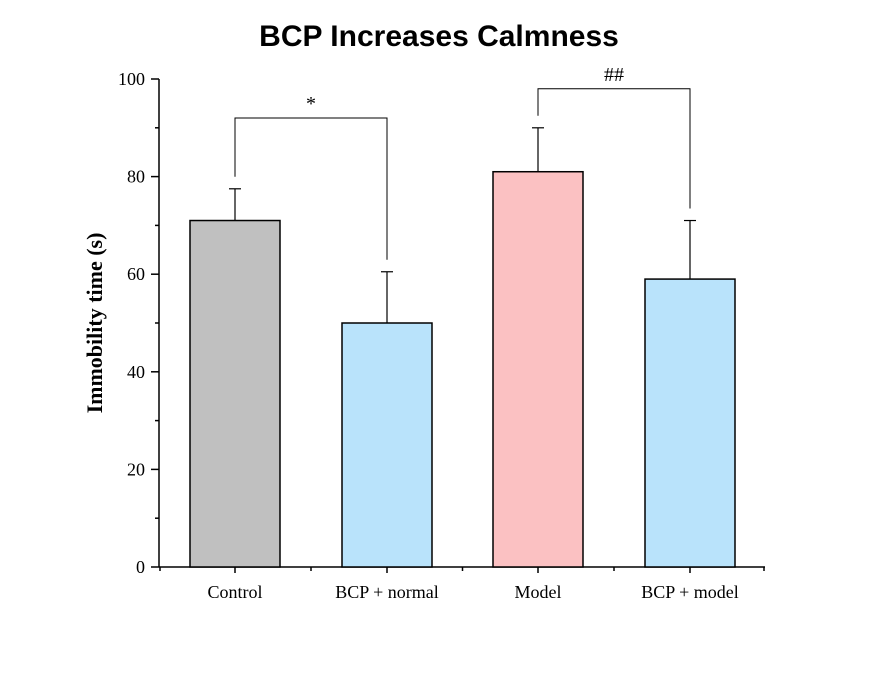  Describe the element at coordinates (614, 75) in the screenshot. I see `significance-marker: ##` at that location.